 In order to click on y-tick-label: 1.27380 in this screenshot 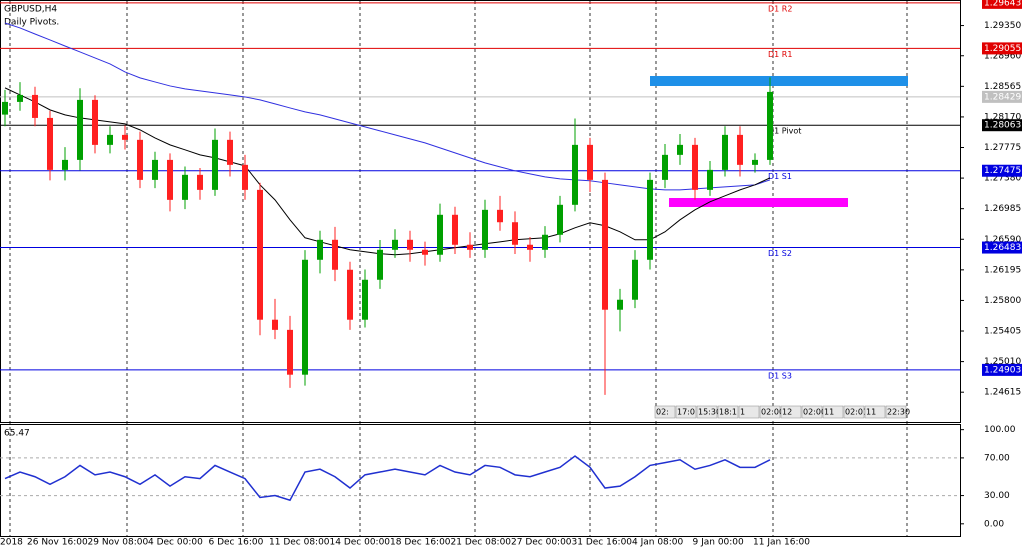, I will do `click(1002, 179)`.